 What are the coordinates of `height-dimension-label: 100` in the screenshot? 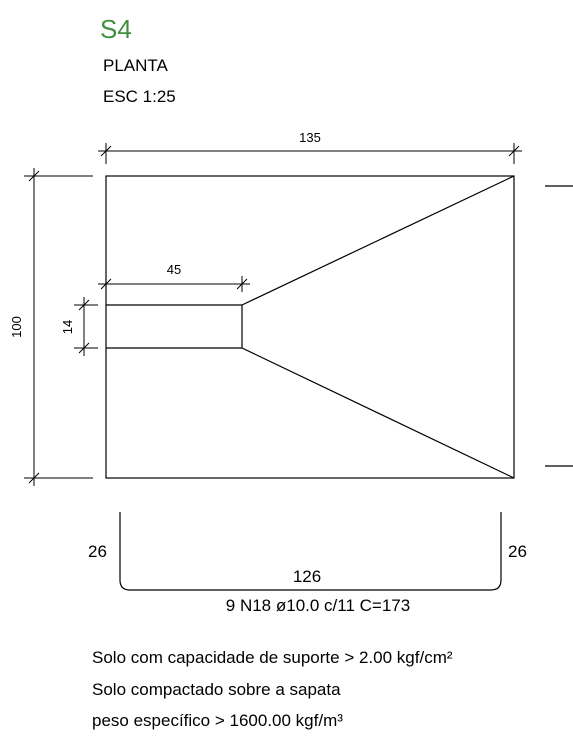 It's located at (16, 327).